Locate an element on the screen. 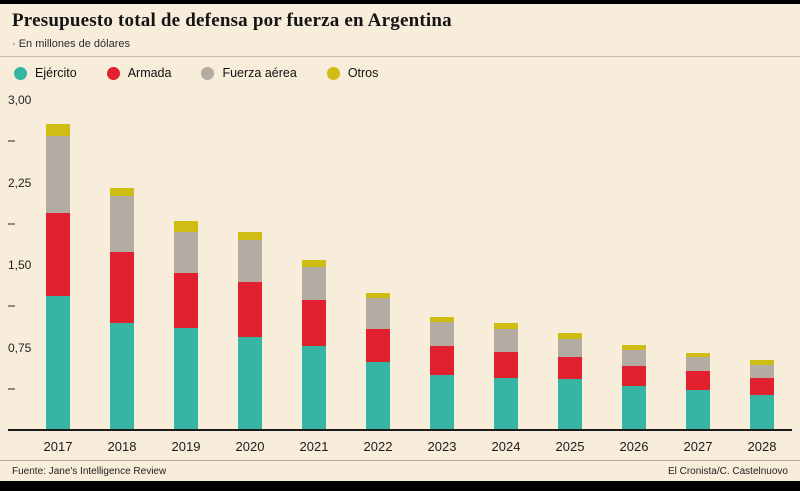 This screenshot has width=800, height=491. y-tick-label: 1,50 is located at coordinates (20, 265).